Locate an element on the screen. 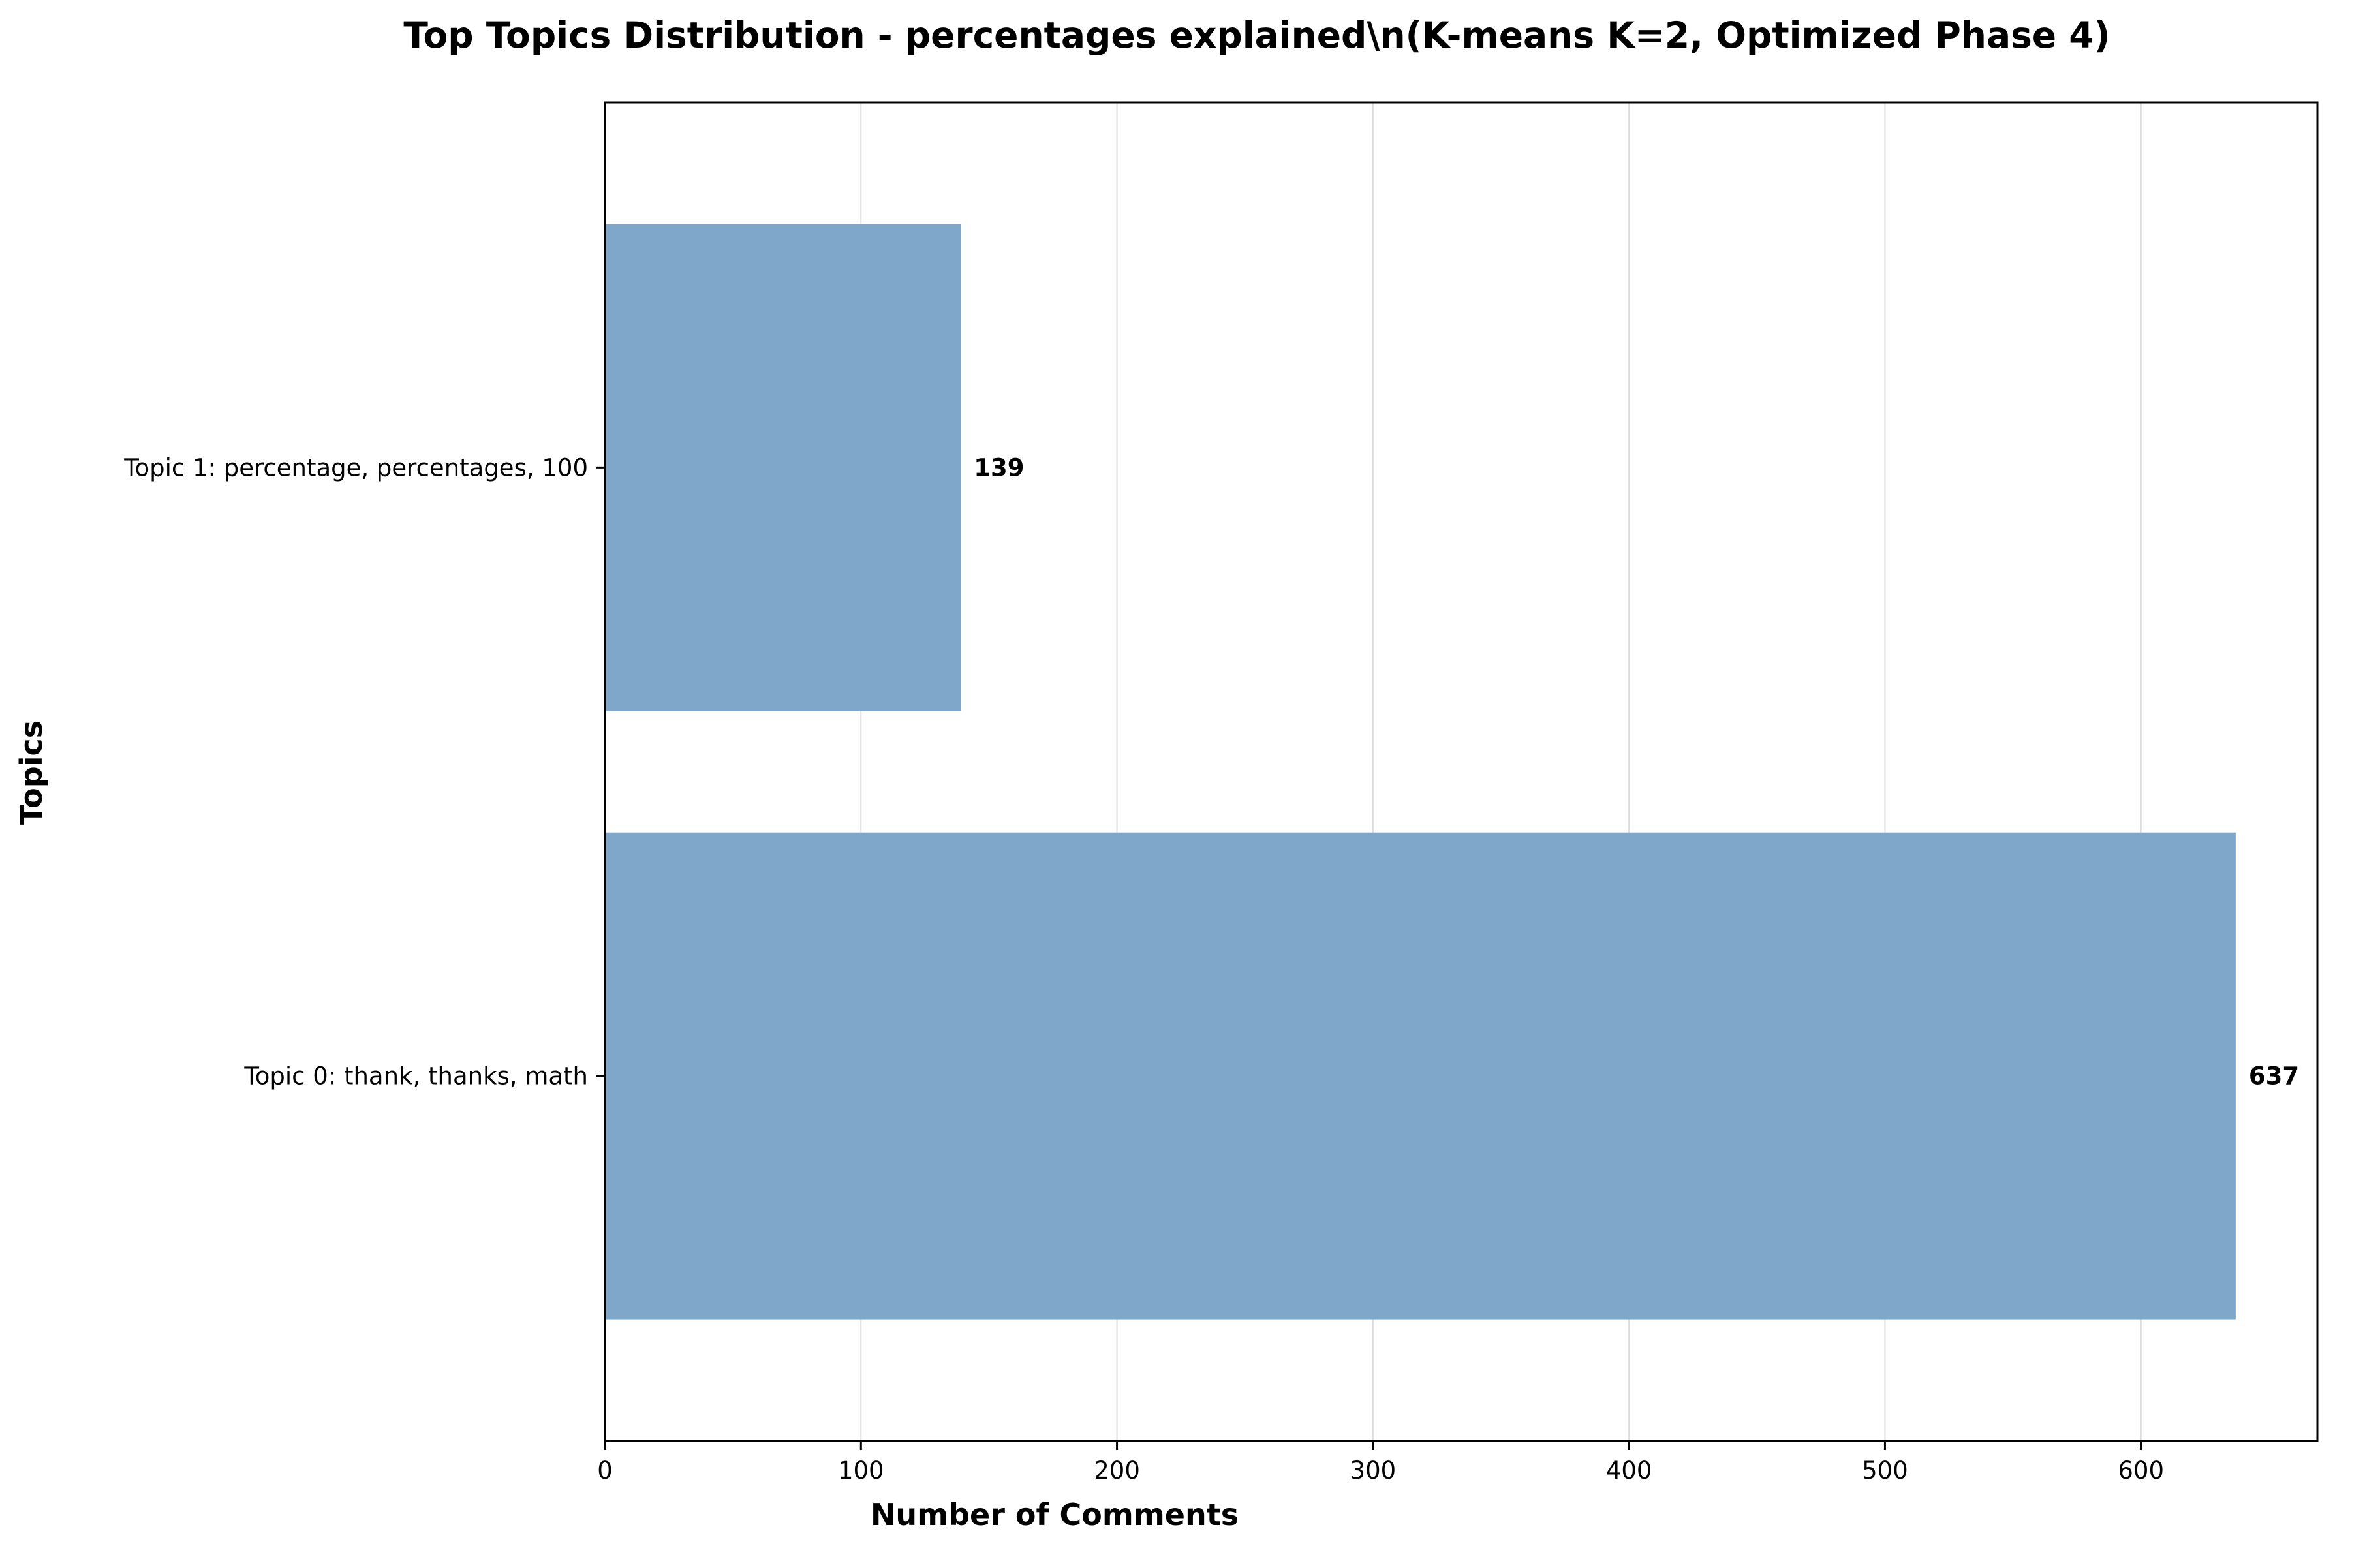  bar-value-label: 139 is located at coordinates (999, 468).